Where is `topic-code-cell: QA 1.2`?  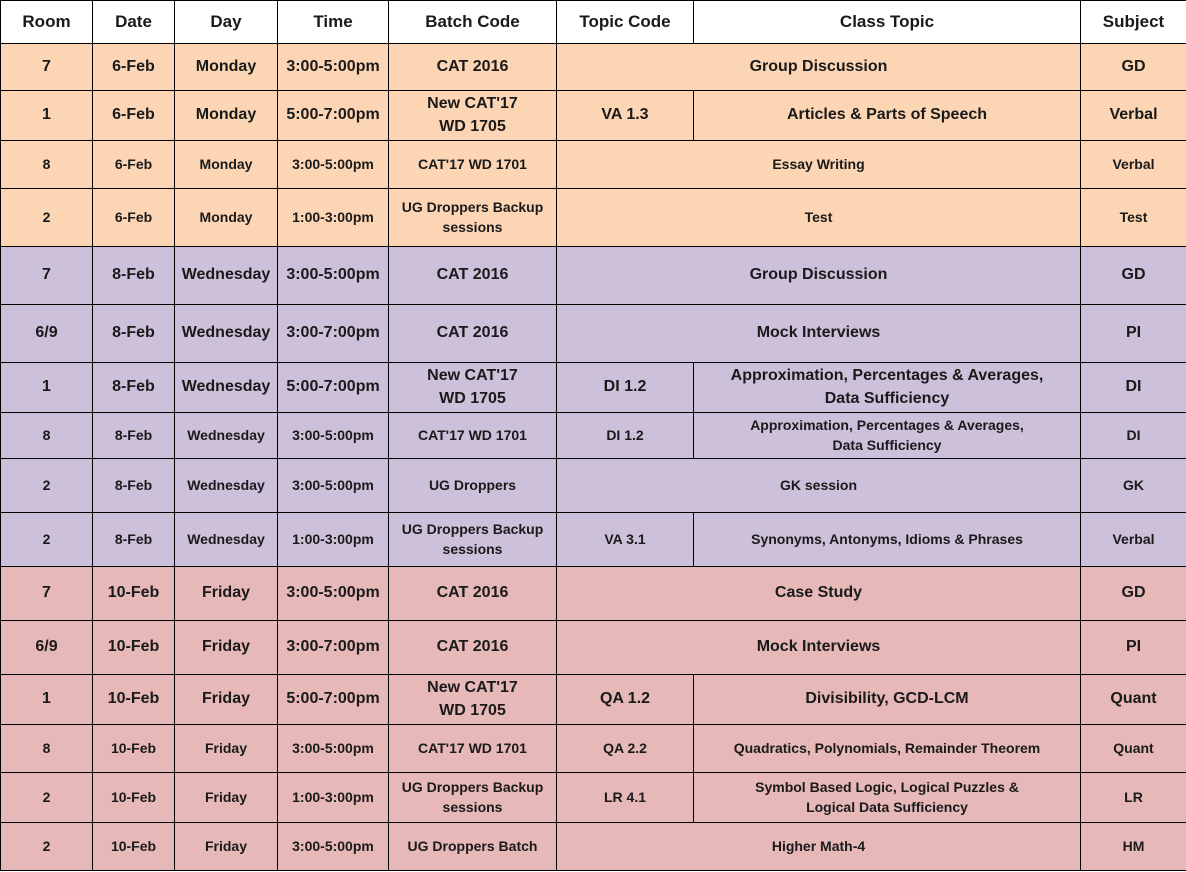 topic-code-cell: QA 1.2 is located at coordinates (625, 699).